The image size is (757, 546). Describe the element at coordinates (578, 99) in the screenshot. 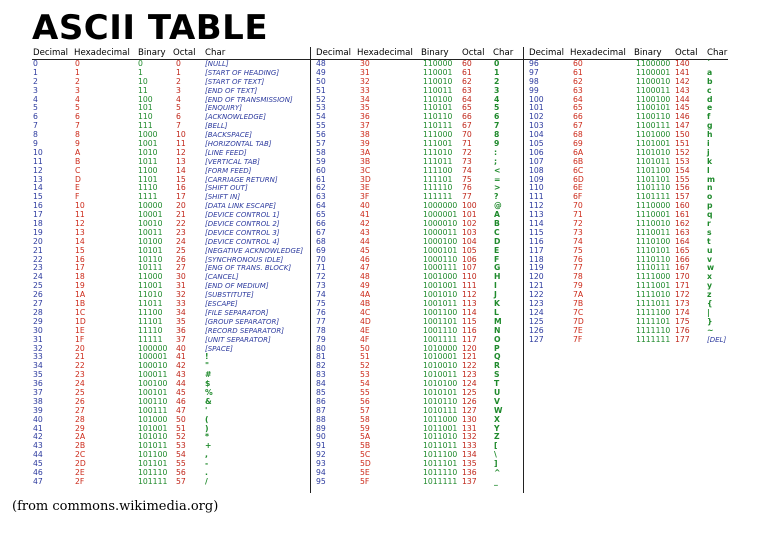

I see `hex-cell: 64` at that location.